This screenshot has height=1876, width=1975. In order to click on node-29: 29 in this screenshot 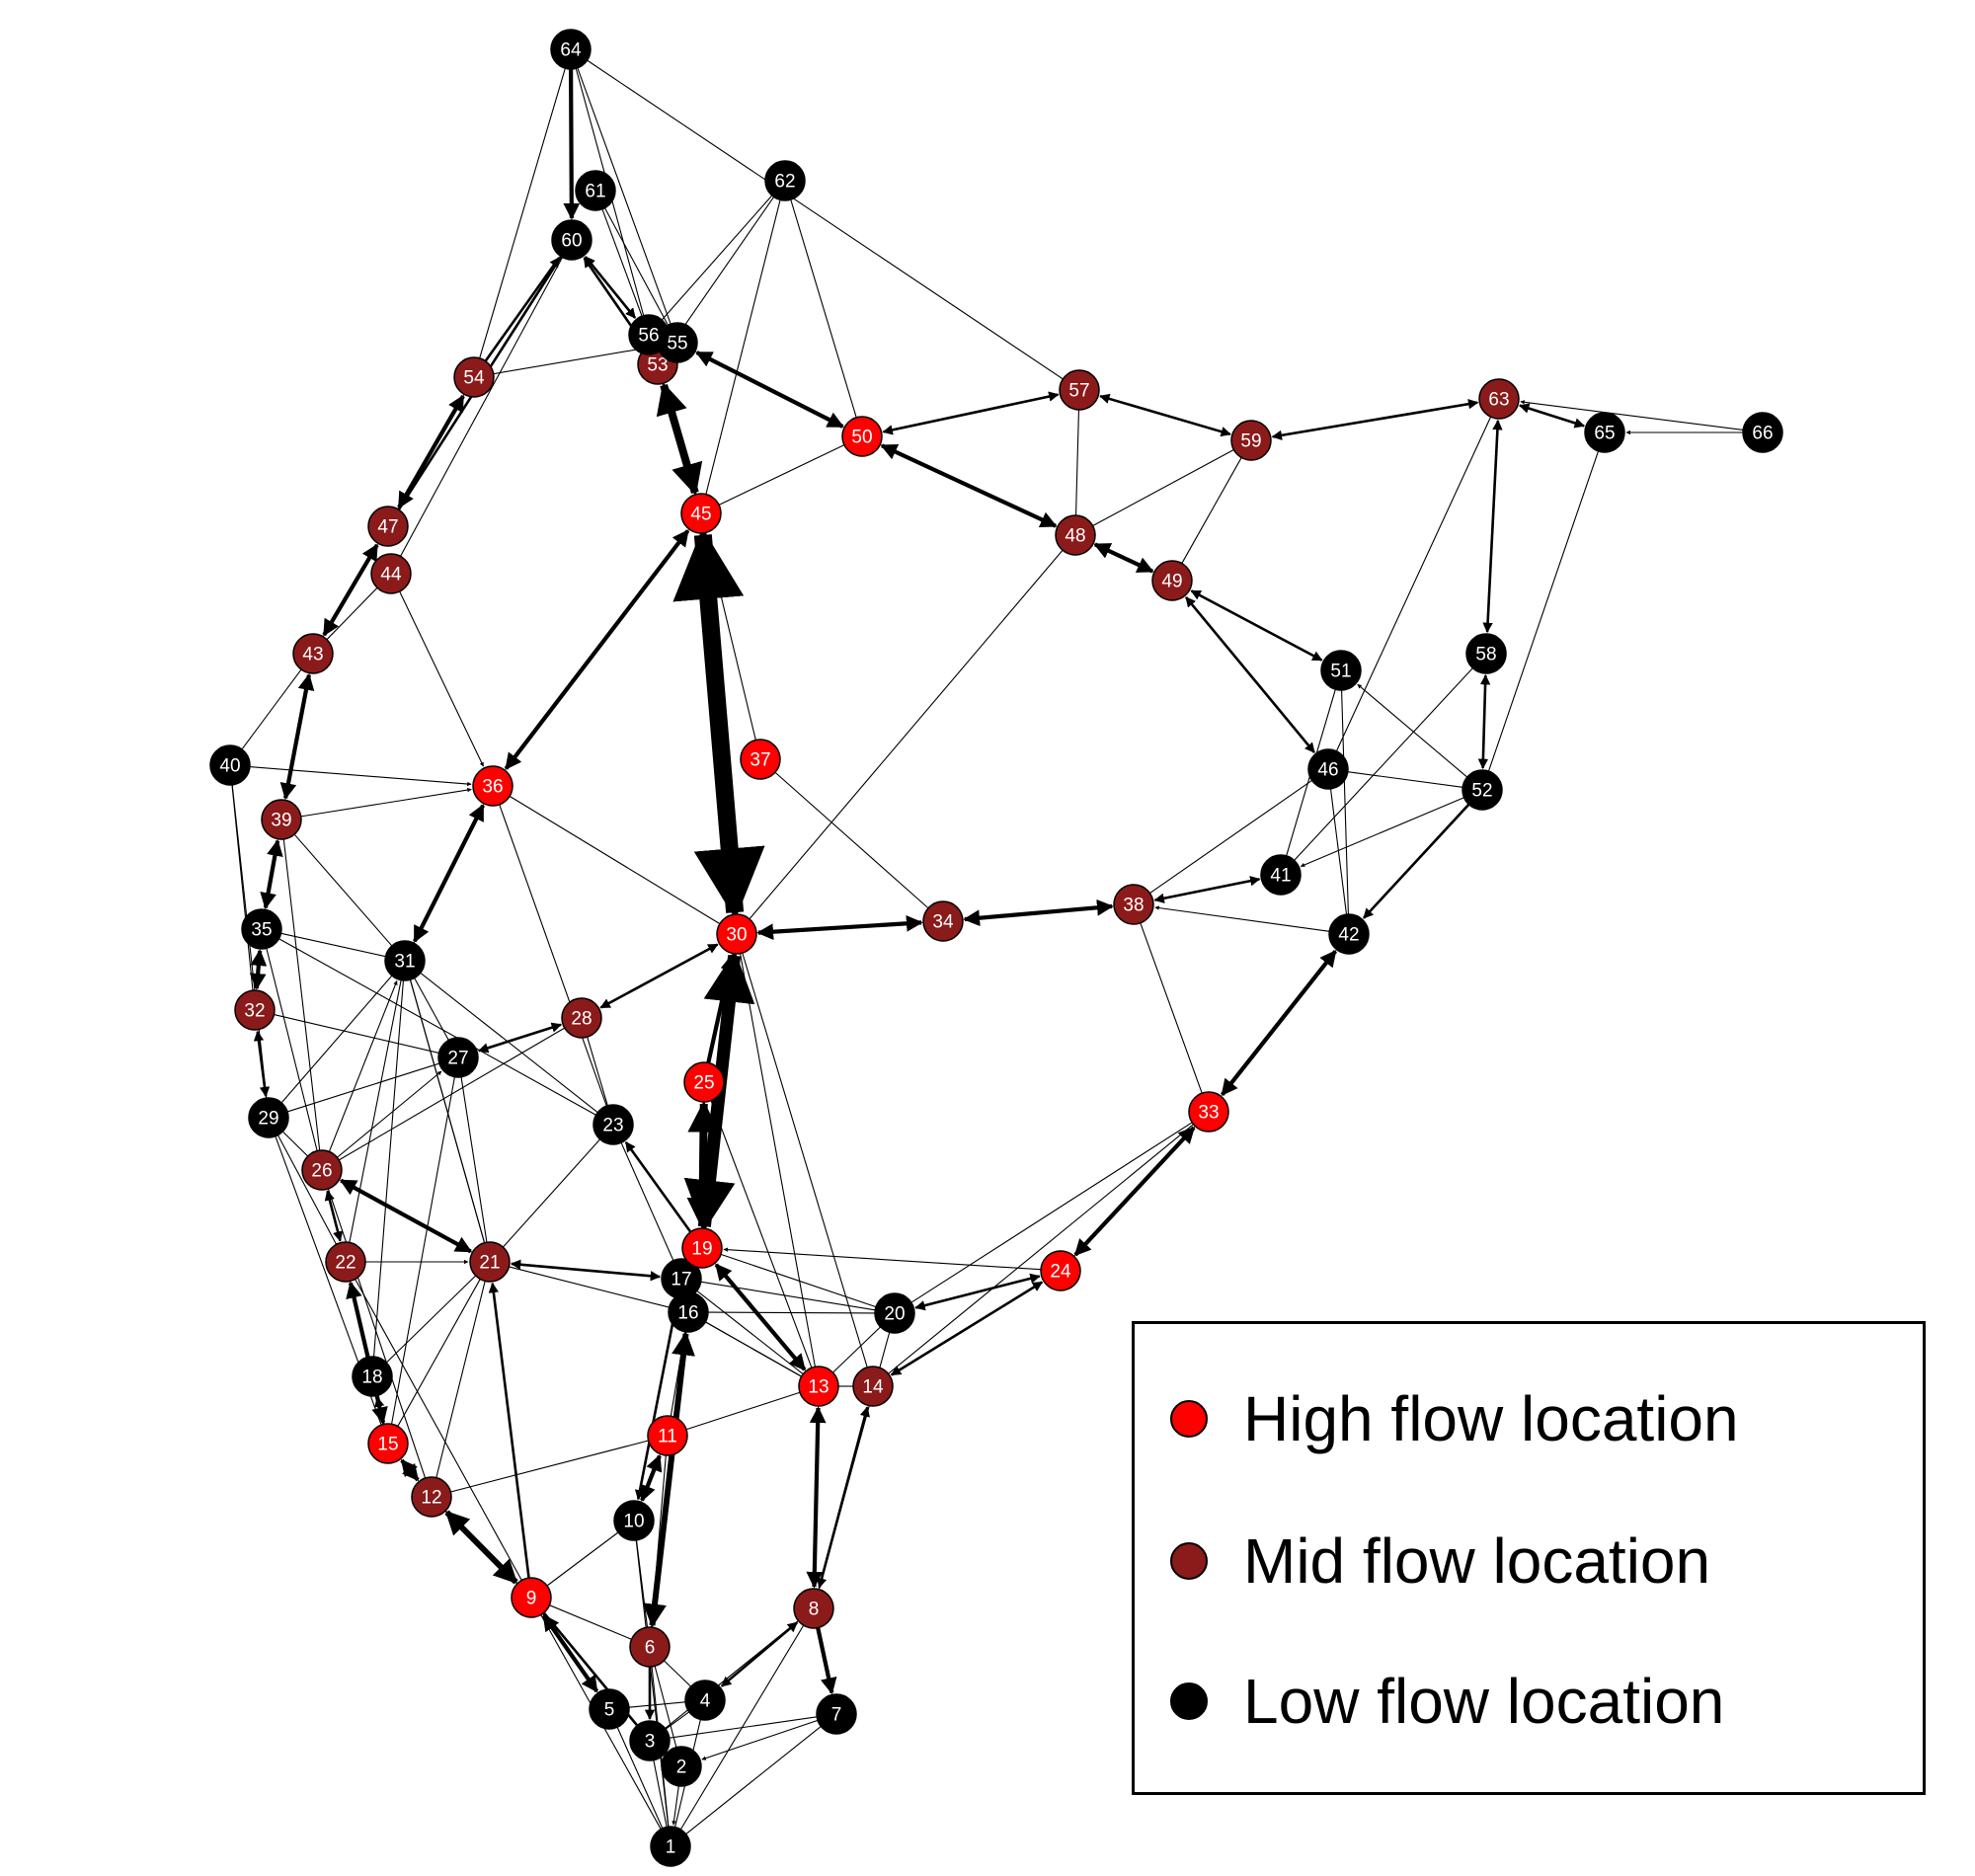, I will do `click(268, 1117)`.